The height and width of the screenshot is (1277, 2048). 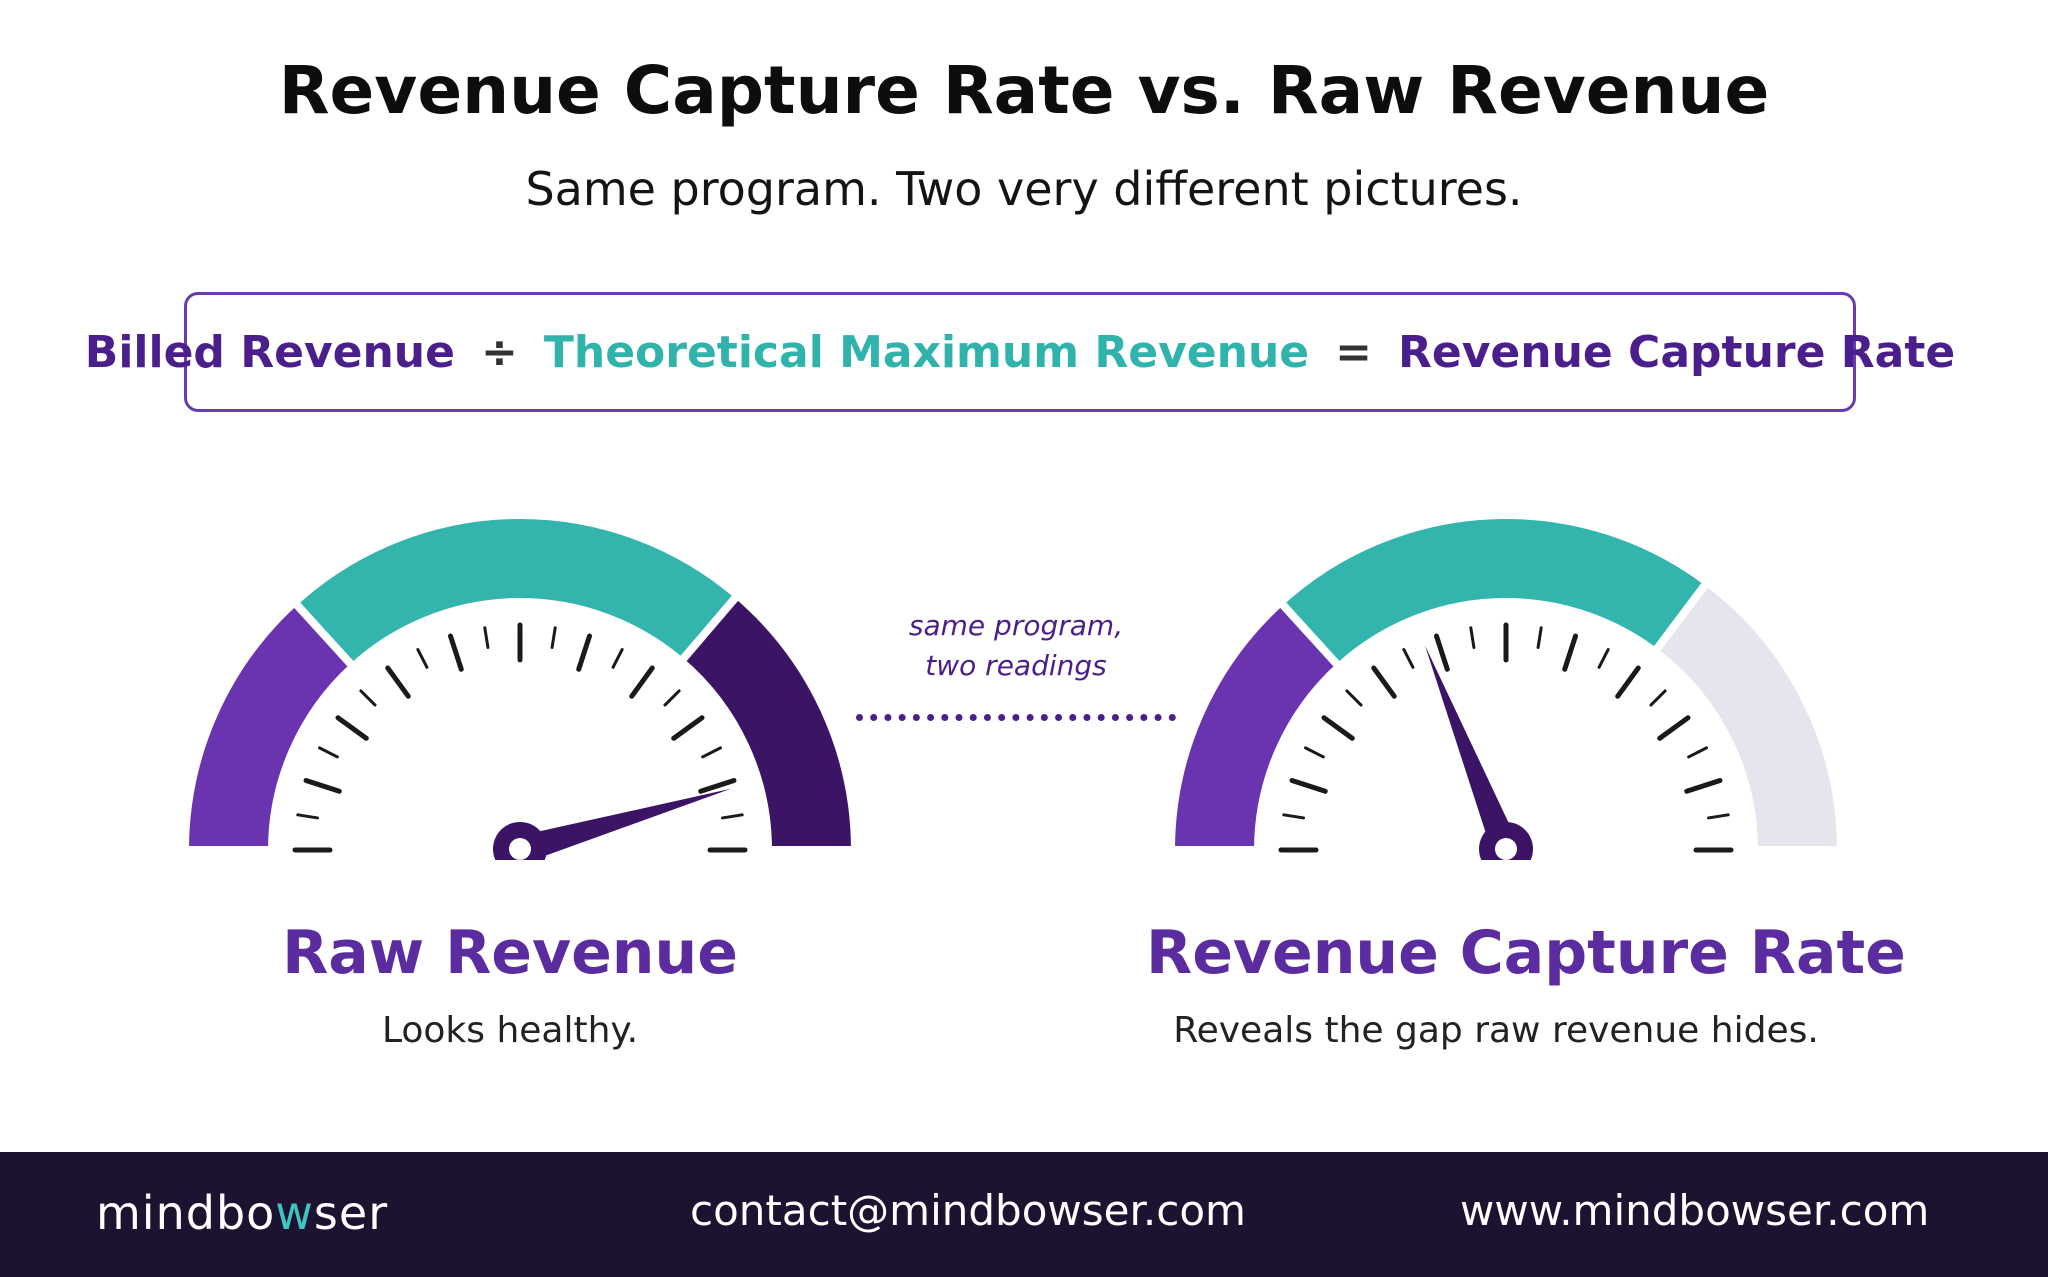 What do you see at coordinates (1695, 1210) in the screenshot?
I see `website-link: www.mindbowser.com` at bounding box center [1695, 1210].